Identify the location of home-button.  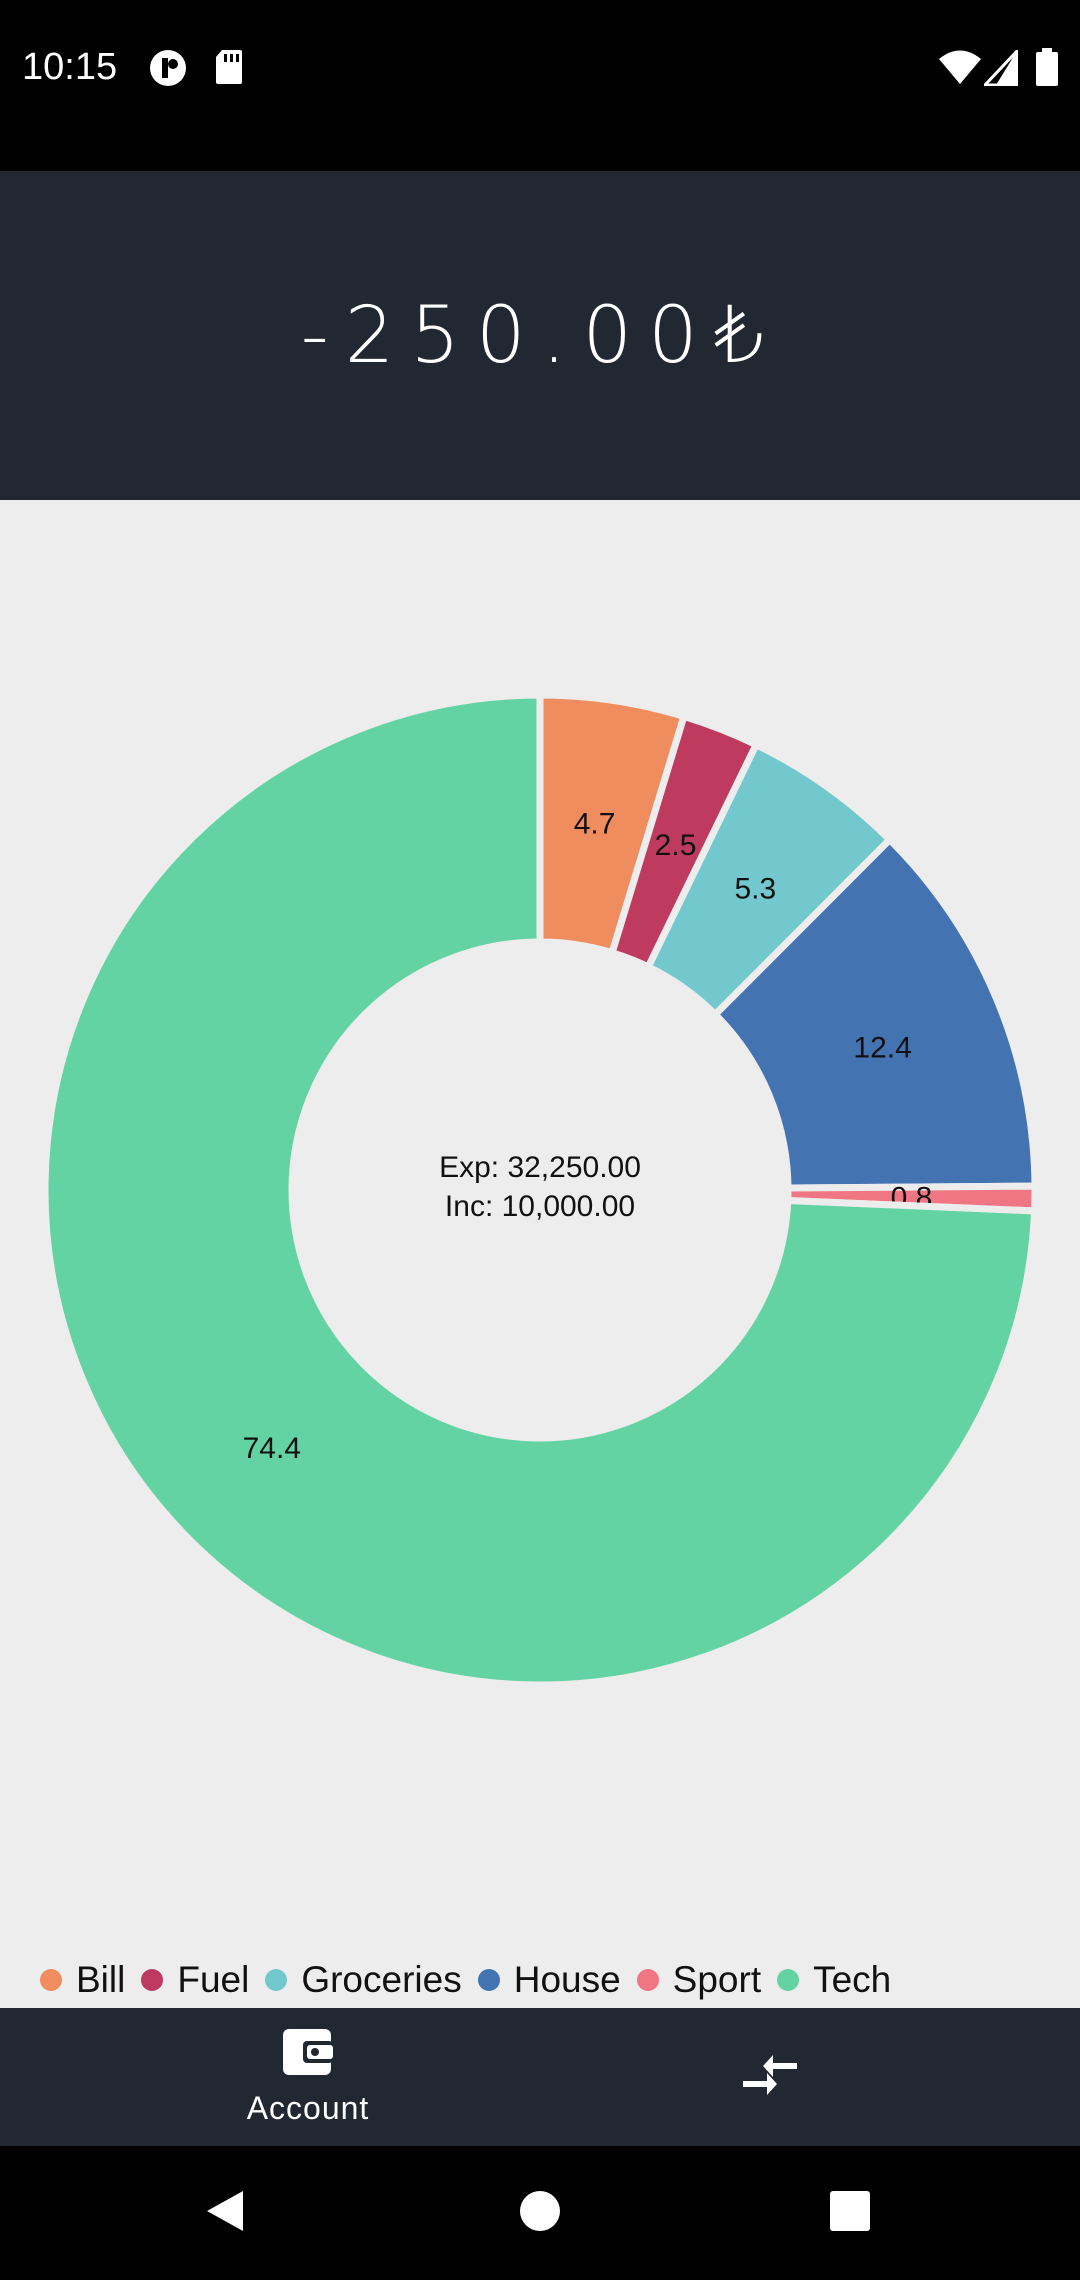
(540, 2213).